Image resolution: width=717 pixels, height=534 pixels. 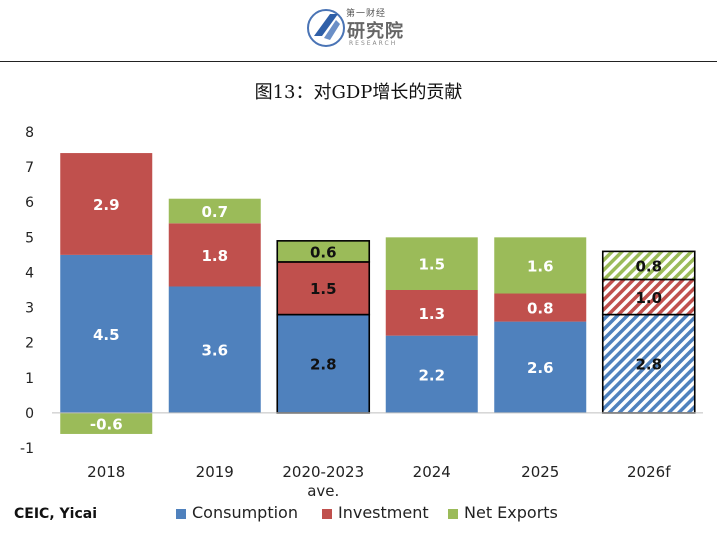 I want to click on y-tick-label: 8, so click(x=29, y=133).